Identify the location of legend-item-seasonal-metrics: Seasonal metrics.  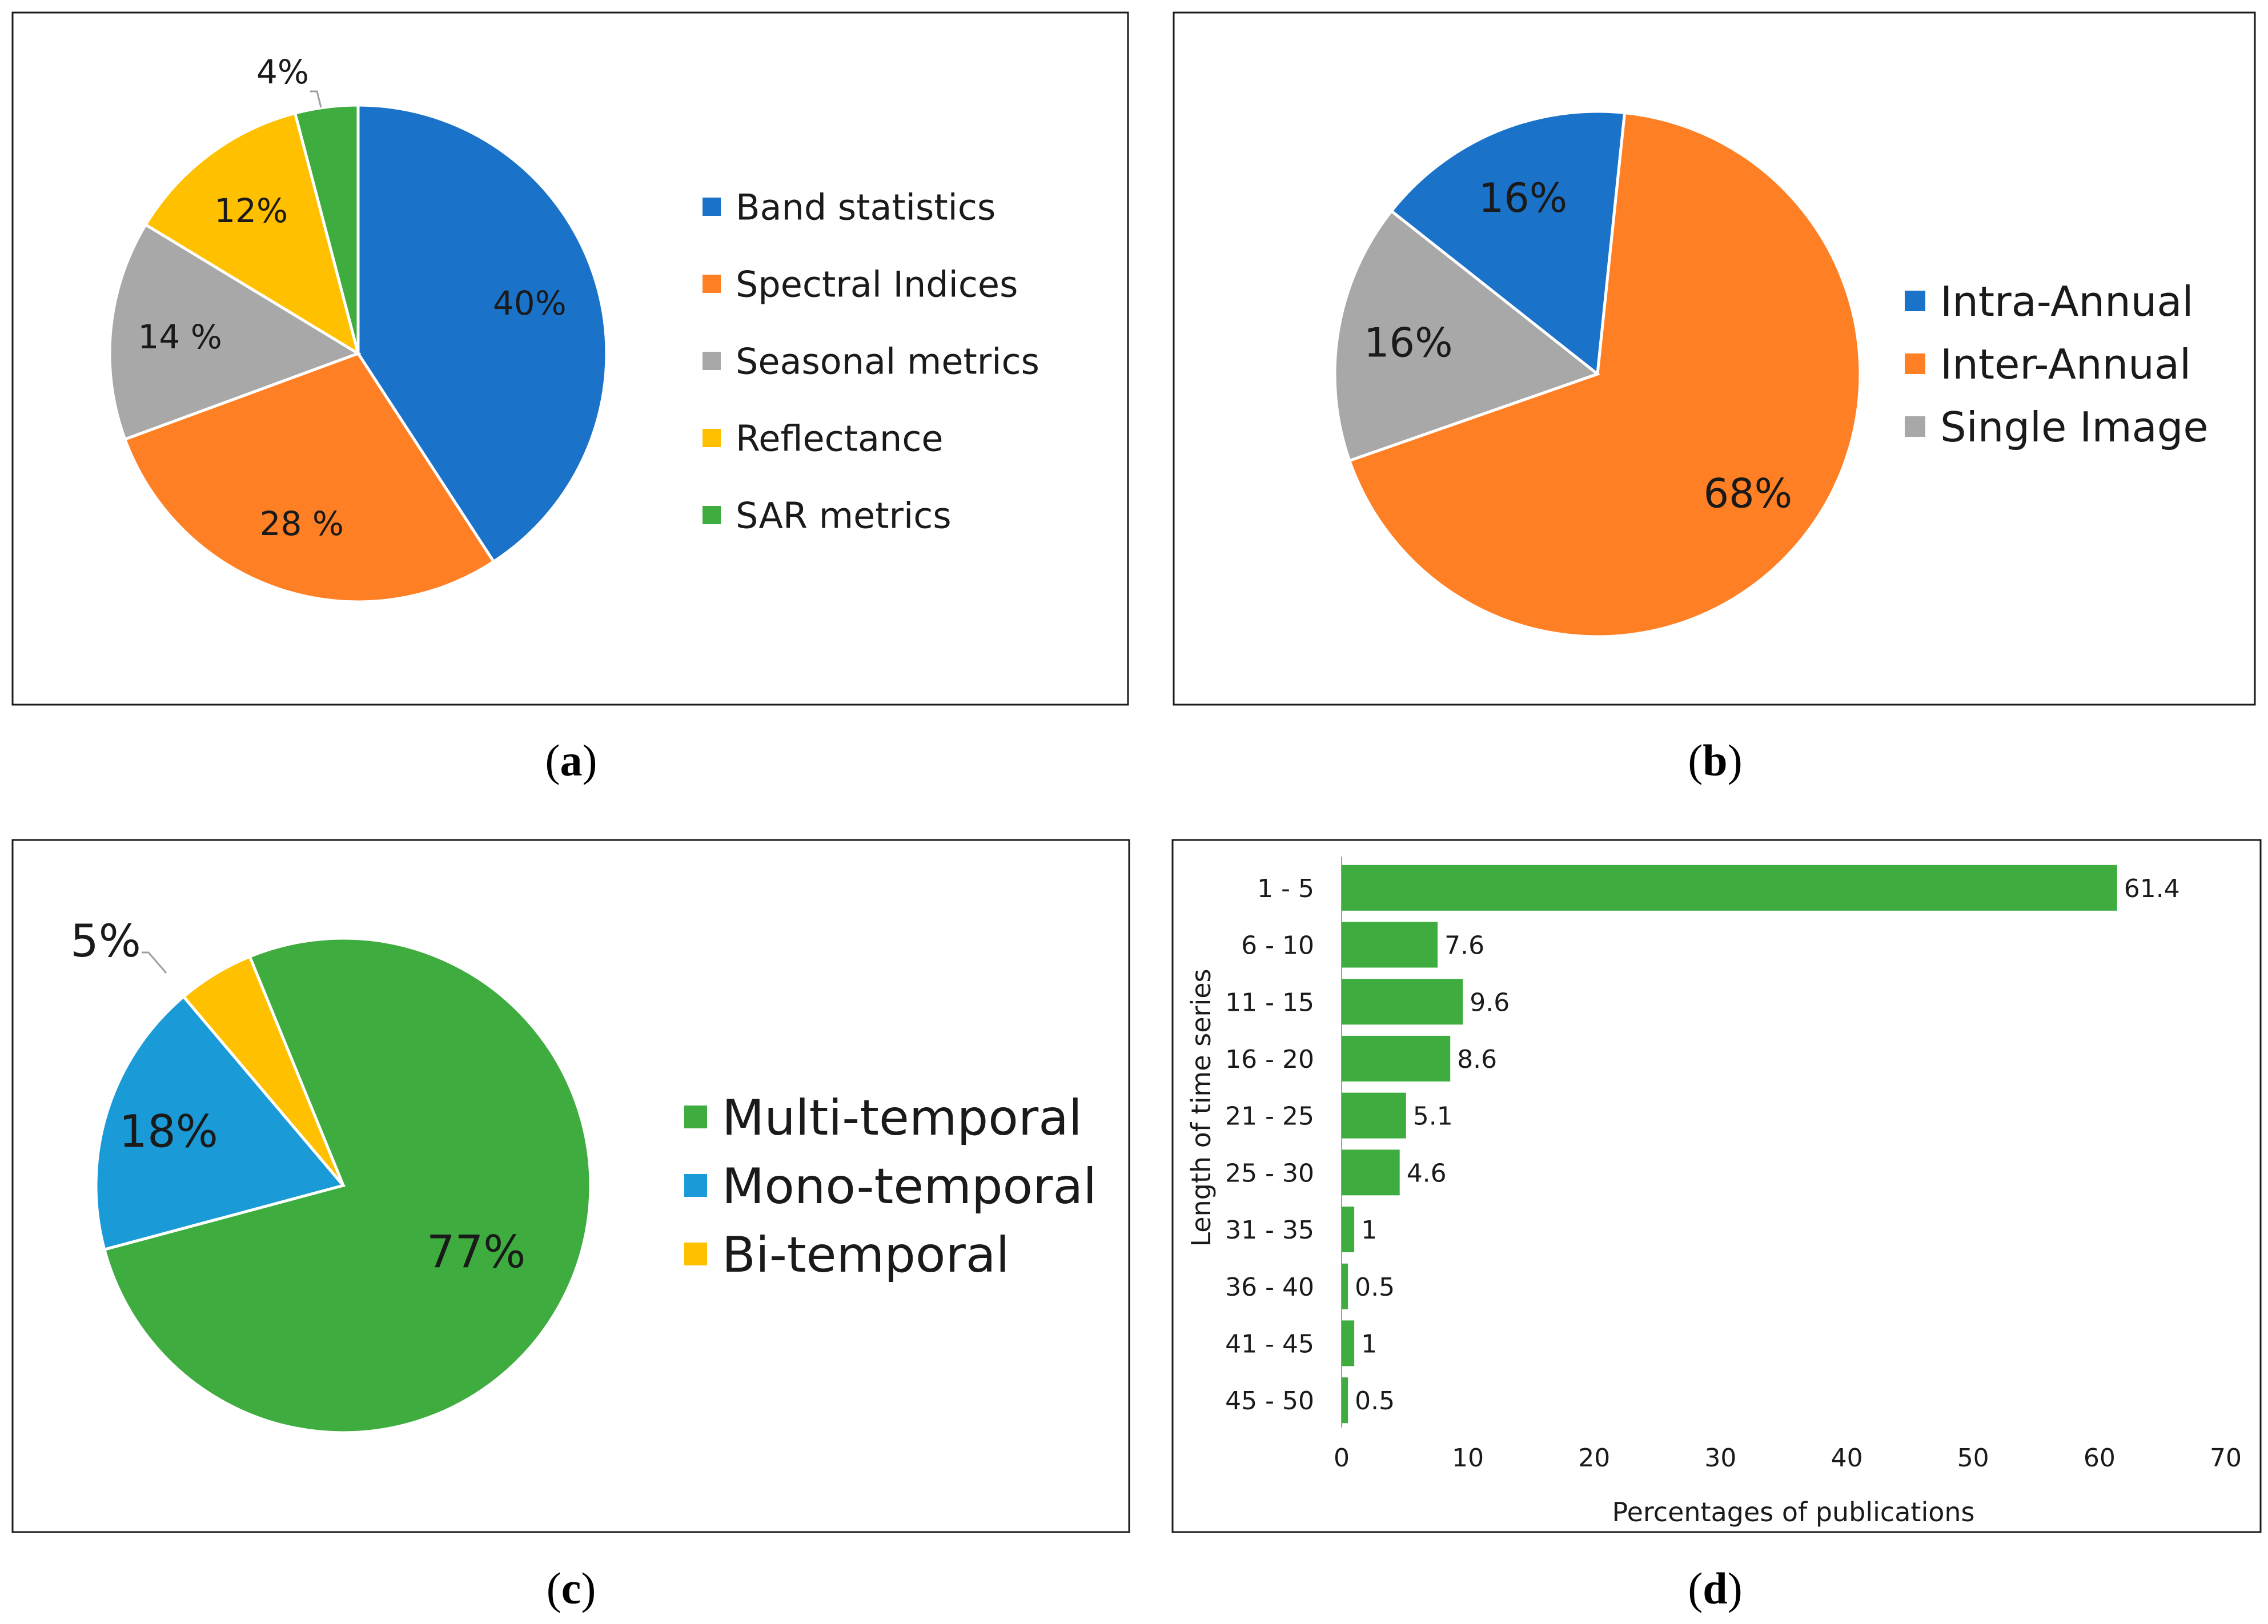
(871, 361).